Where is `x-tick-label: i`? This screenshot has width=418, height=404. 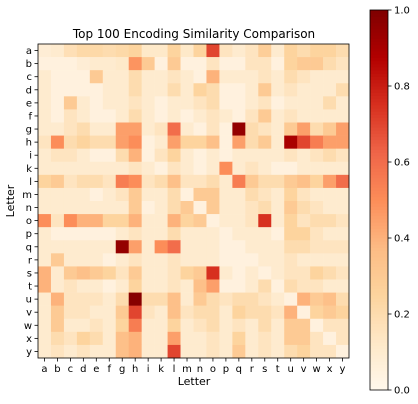
x-tick-label: i is located at coordinates (148, 369).